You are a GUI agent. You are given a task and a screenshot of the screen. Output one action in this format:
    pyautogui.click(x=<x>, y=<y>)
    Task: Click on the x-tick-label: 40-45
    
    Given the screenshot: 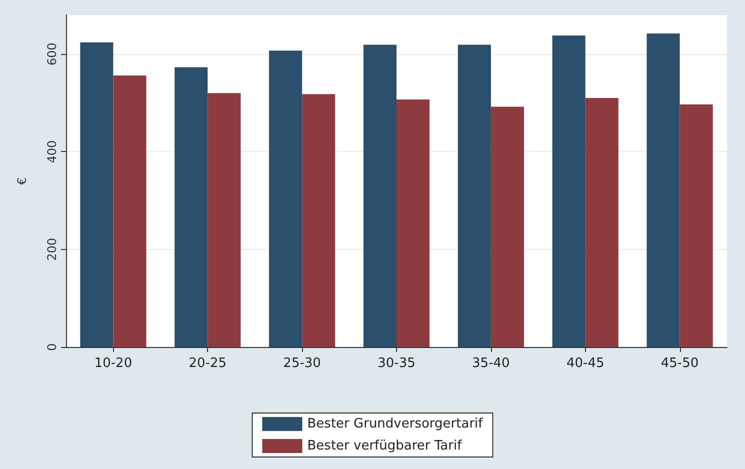 What is the action you would take?
    pyautogui.click(x=585, y=363)
    